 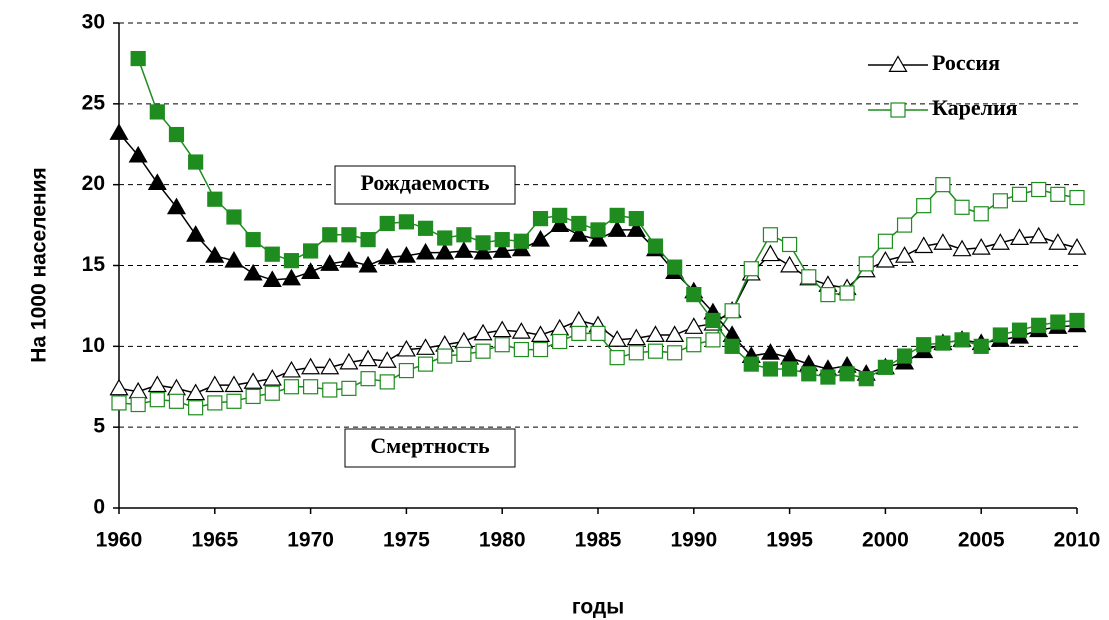 I want to click on x-tick-label: 1985, so click(x=598, y=540).